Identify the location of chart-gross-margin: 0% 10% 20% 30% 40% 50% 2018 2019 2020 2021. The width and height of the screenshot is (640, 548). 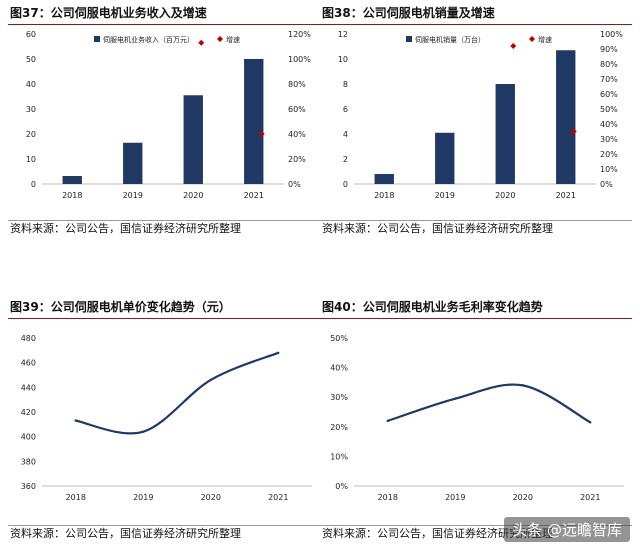
(477, 418).